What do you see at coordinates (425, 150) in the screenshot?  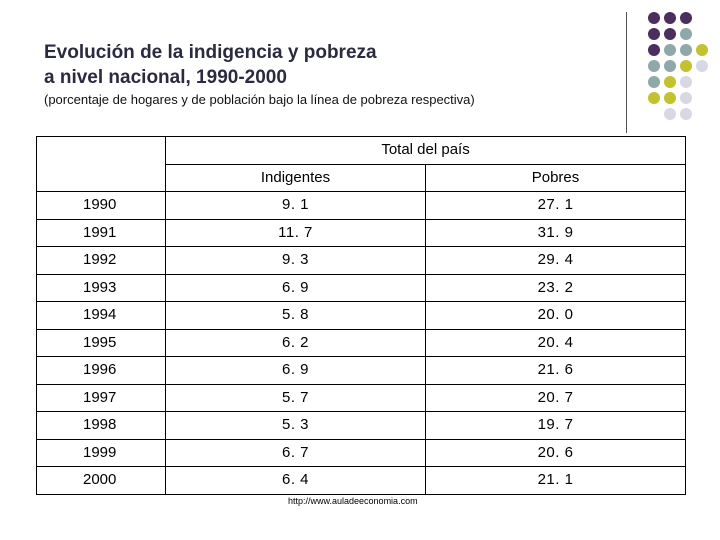 I see `group-header-total-pais: Total del país` at bounding box center [425, 150].